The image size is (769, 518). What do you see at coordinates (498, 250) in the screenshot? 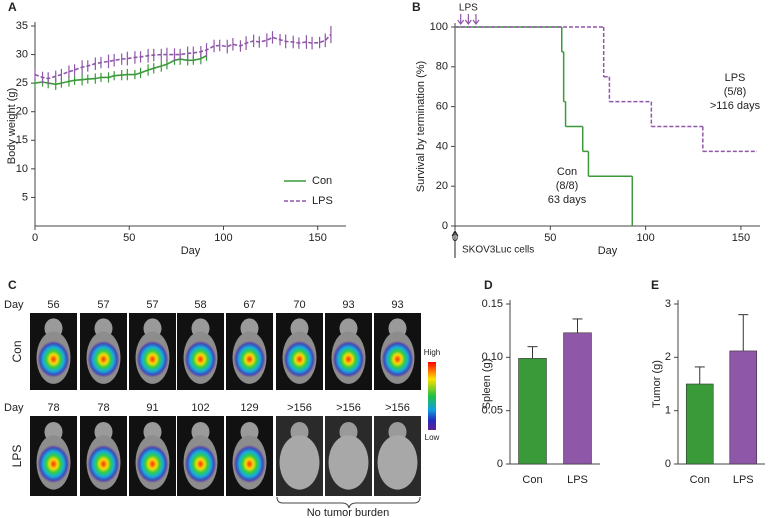
I see `inoculation-label: SKOV3Luc cells` at bounding box center [498, 250].